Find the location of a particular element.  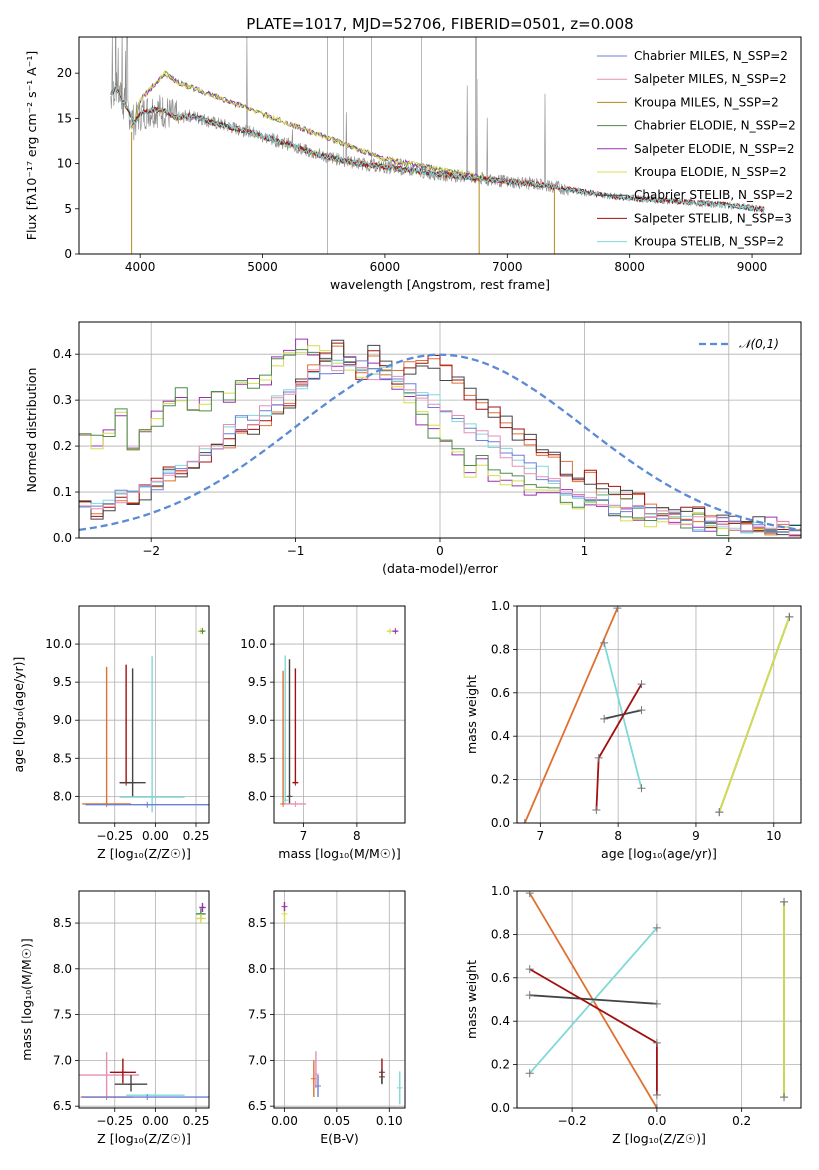

mass_vs_Z-ytick-label: 7.5 is located at coordinates (62, 1015).